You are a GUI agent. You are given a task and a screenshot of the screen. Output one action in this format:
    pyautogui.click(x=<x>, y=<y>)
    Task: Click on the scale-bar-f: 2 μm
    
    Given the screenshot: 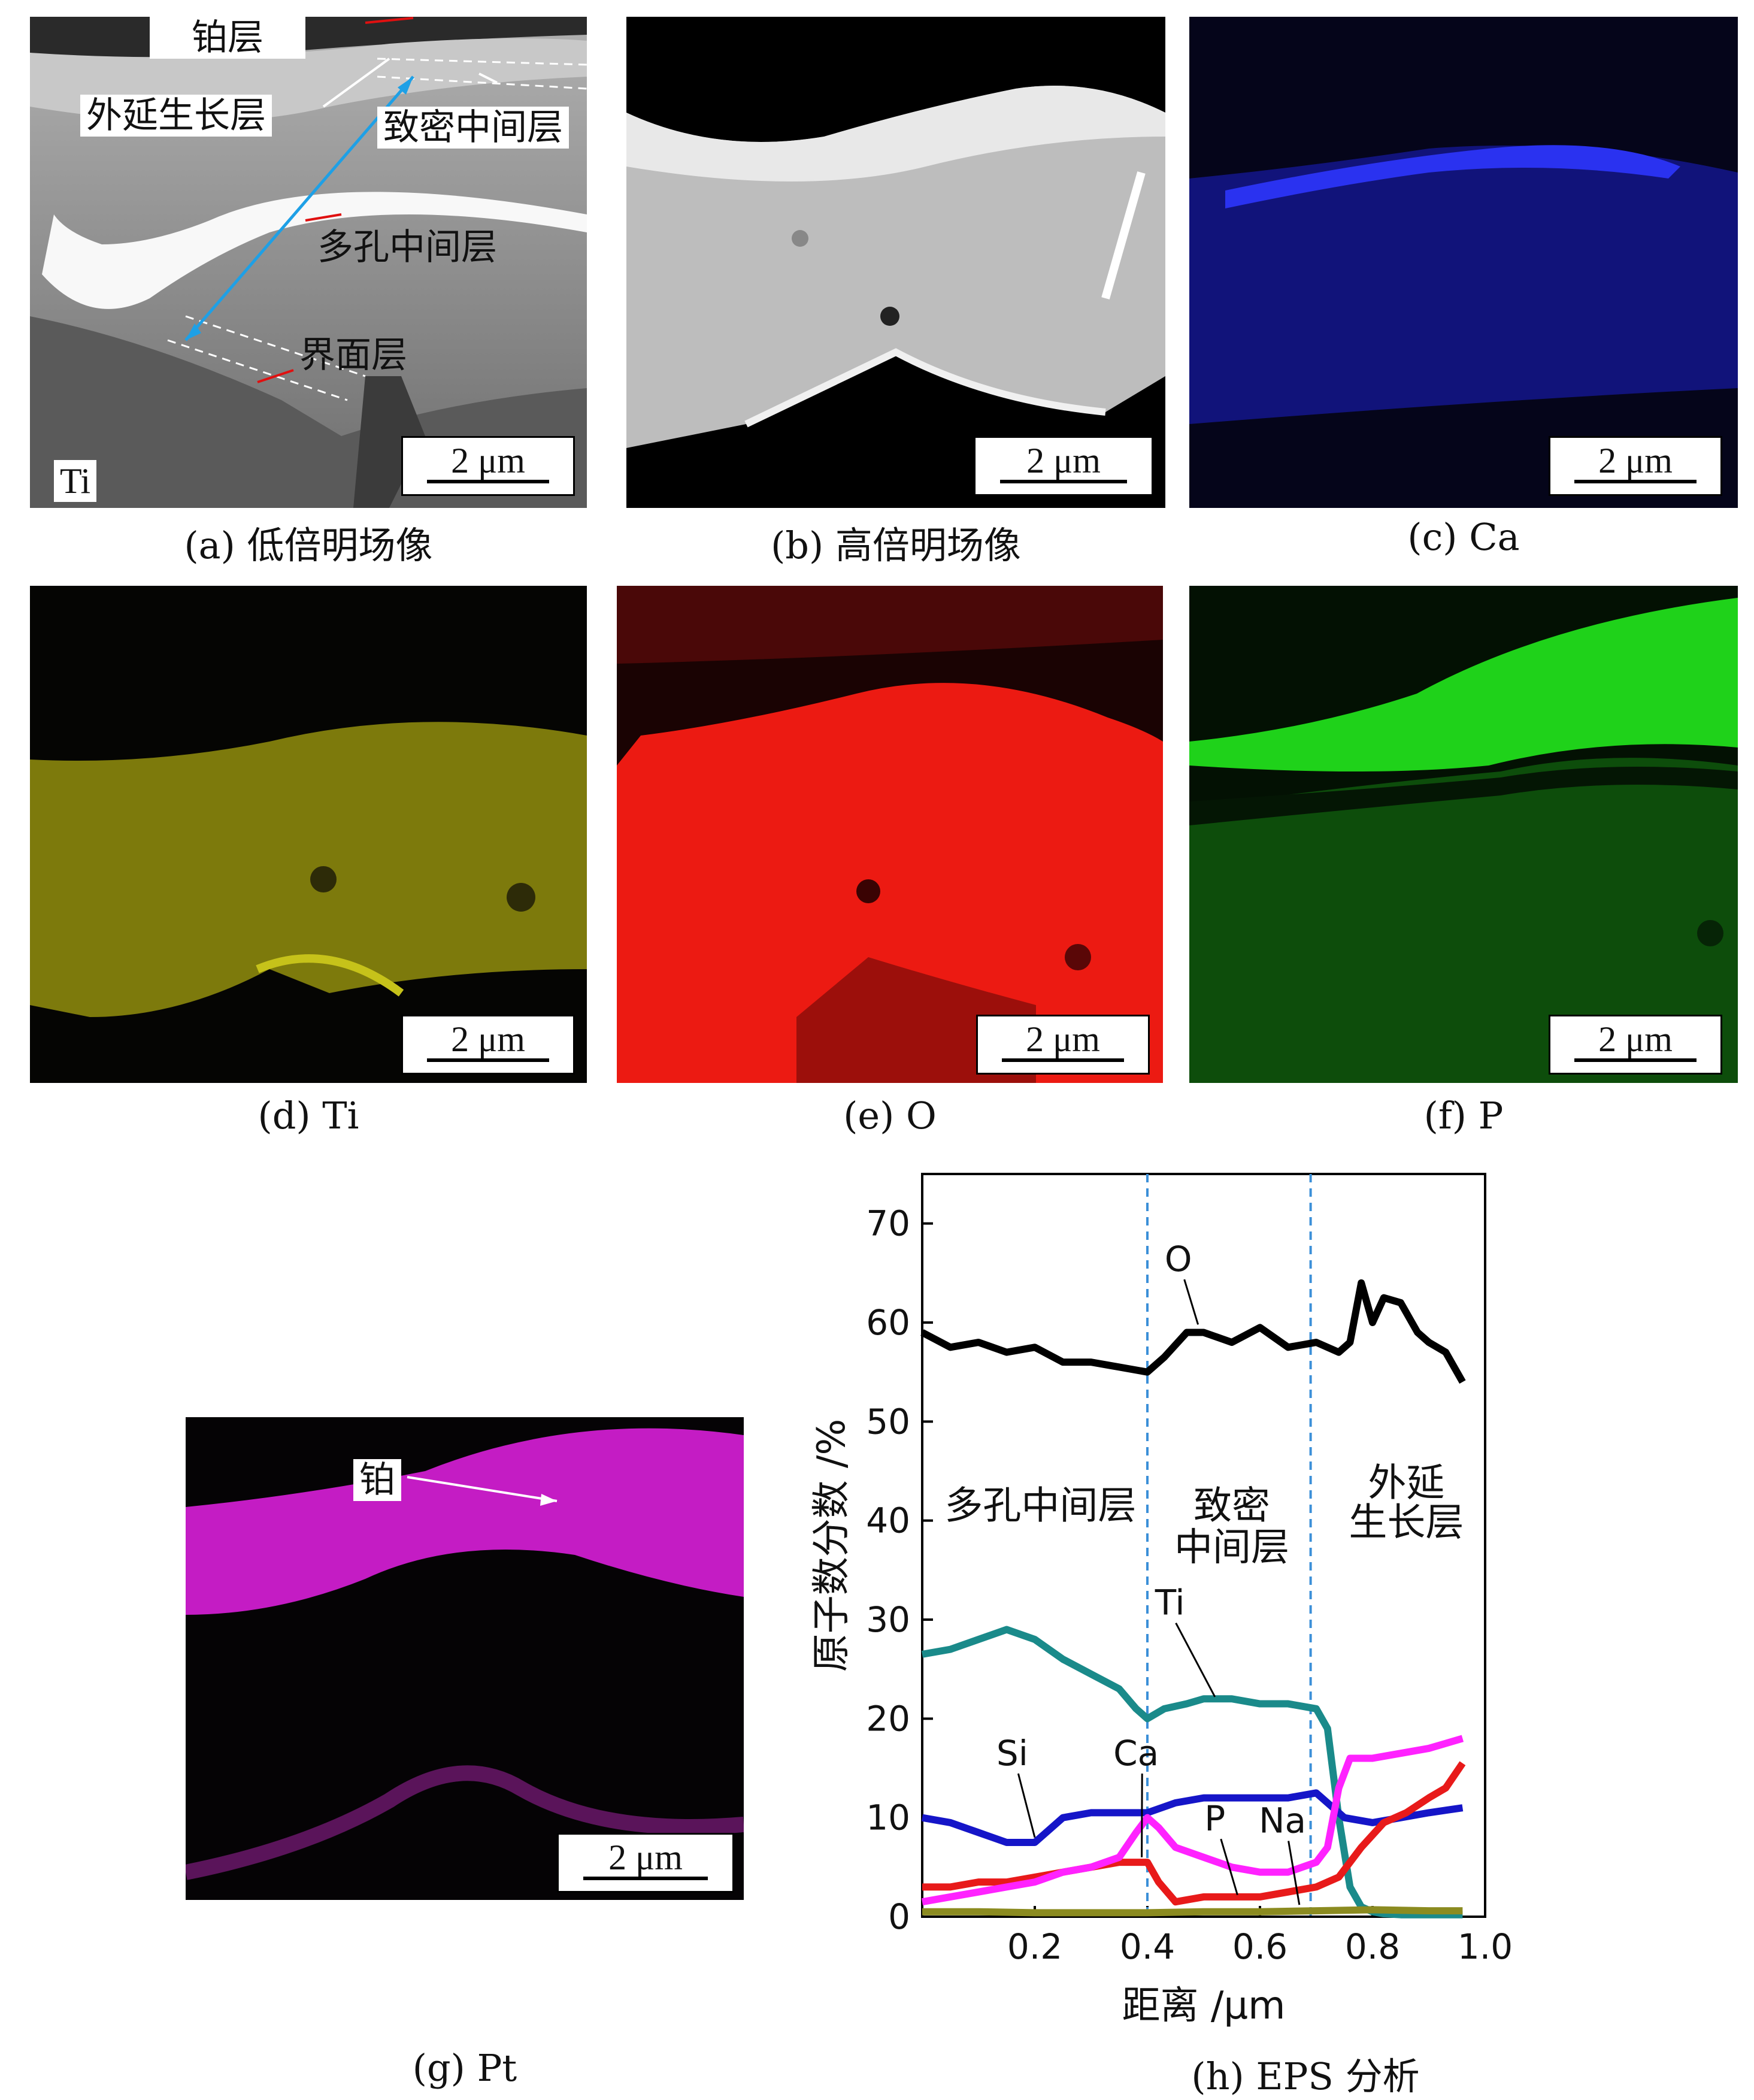 What is the action you would take?
    pyautogui.click(x=1635, y=1045)
    